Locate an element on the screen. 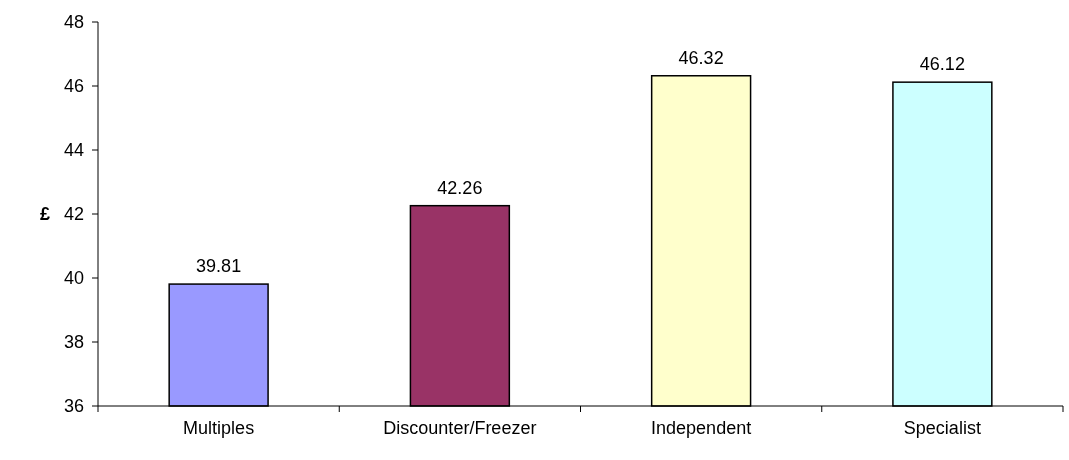 This screenshot has height=460, width=1069. x-tick-label: Multiples is located at coordinates (219, 428).